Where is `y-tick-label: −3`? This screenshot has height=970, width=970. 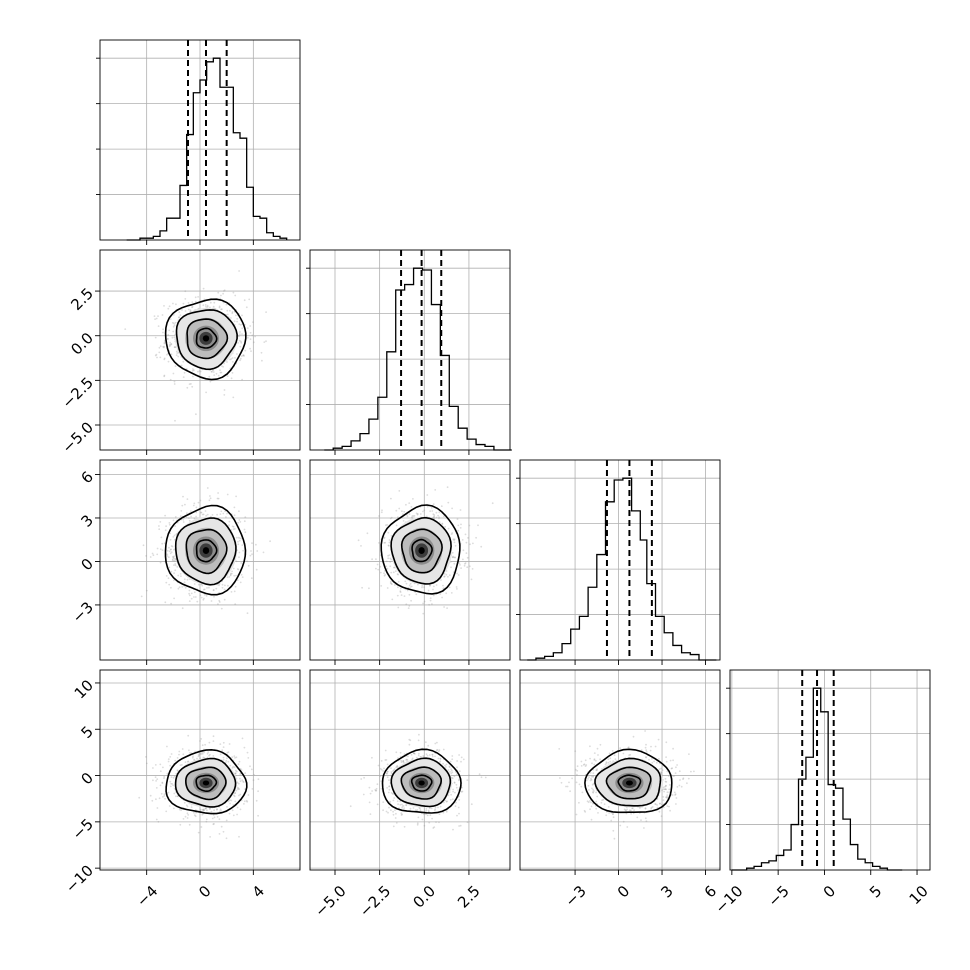
y-tick-label: −3 is located at coordinates (83, 612).